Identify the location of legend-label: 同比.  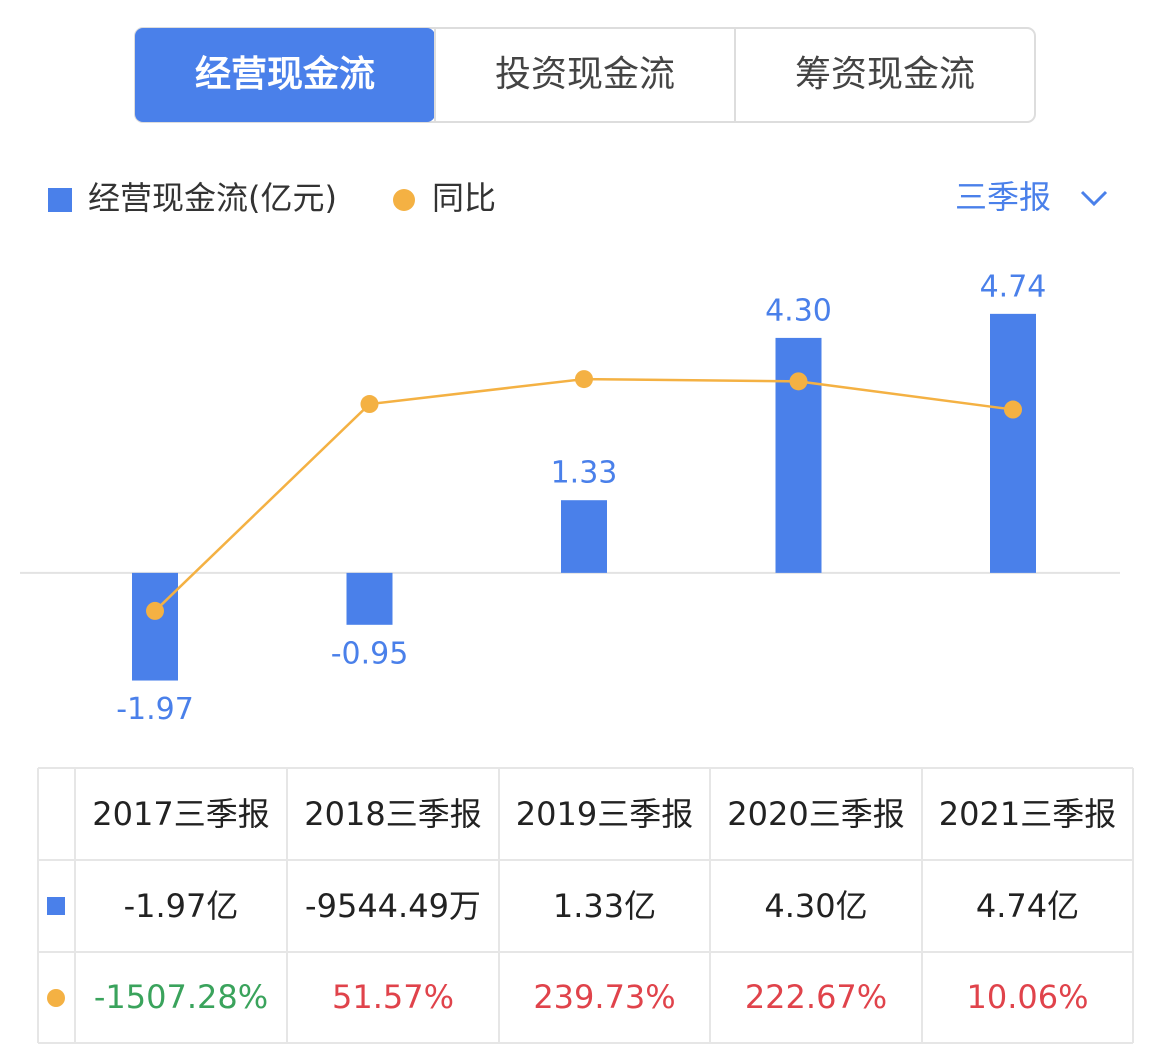
(464, 198).